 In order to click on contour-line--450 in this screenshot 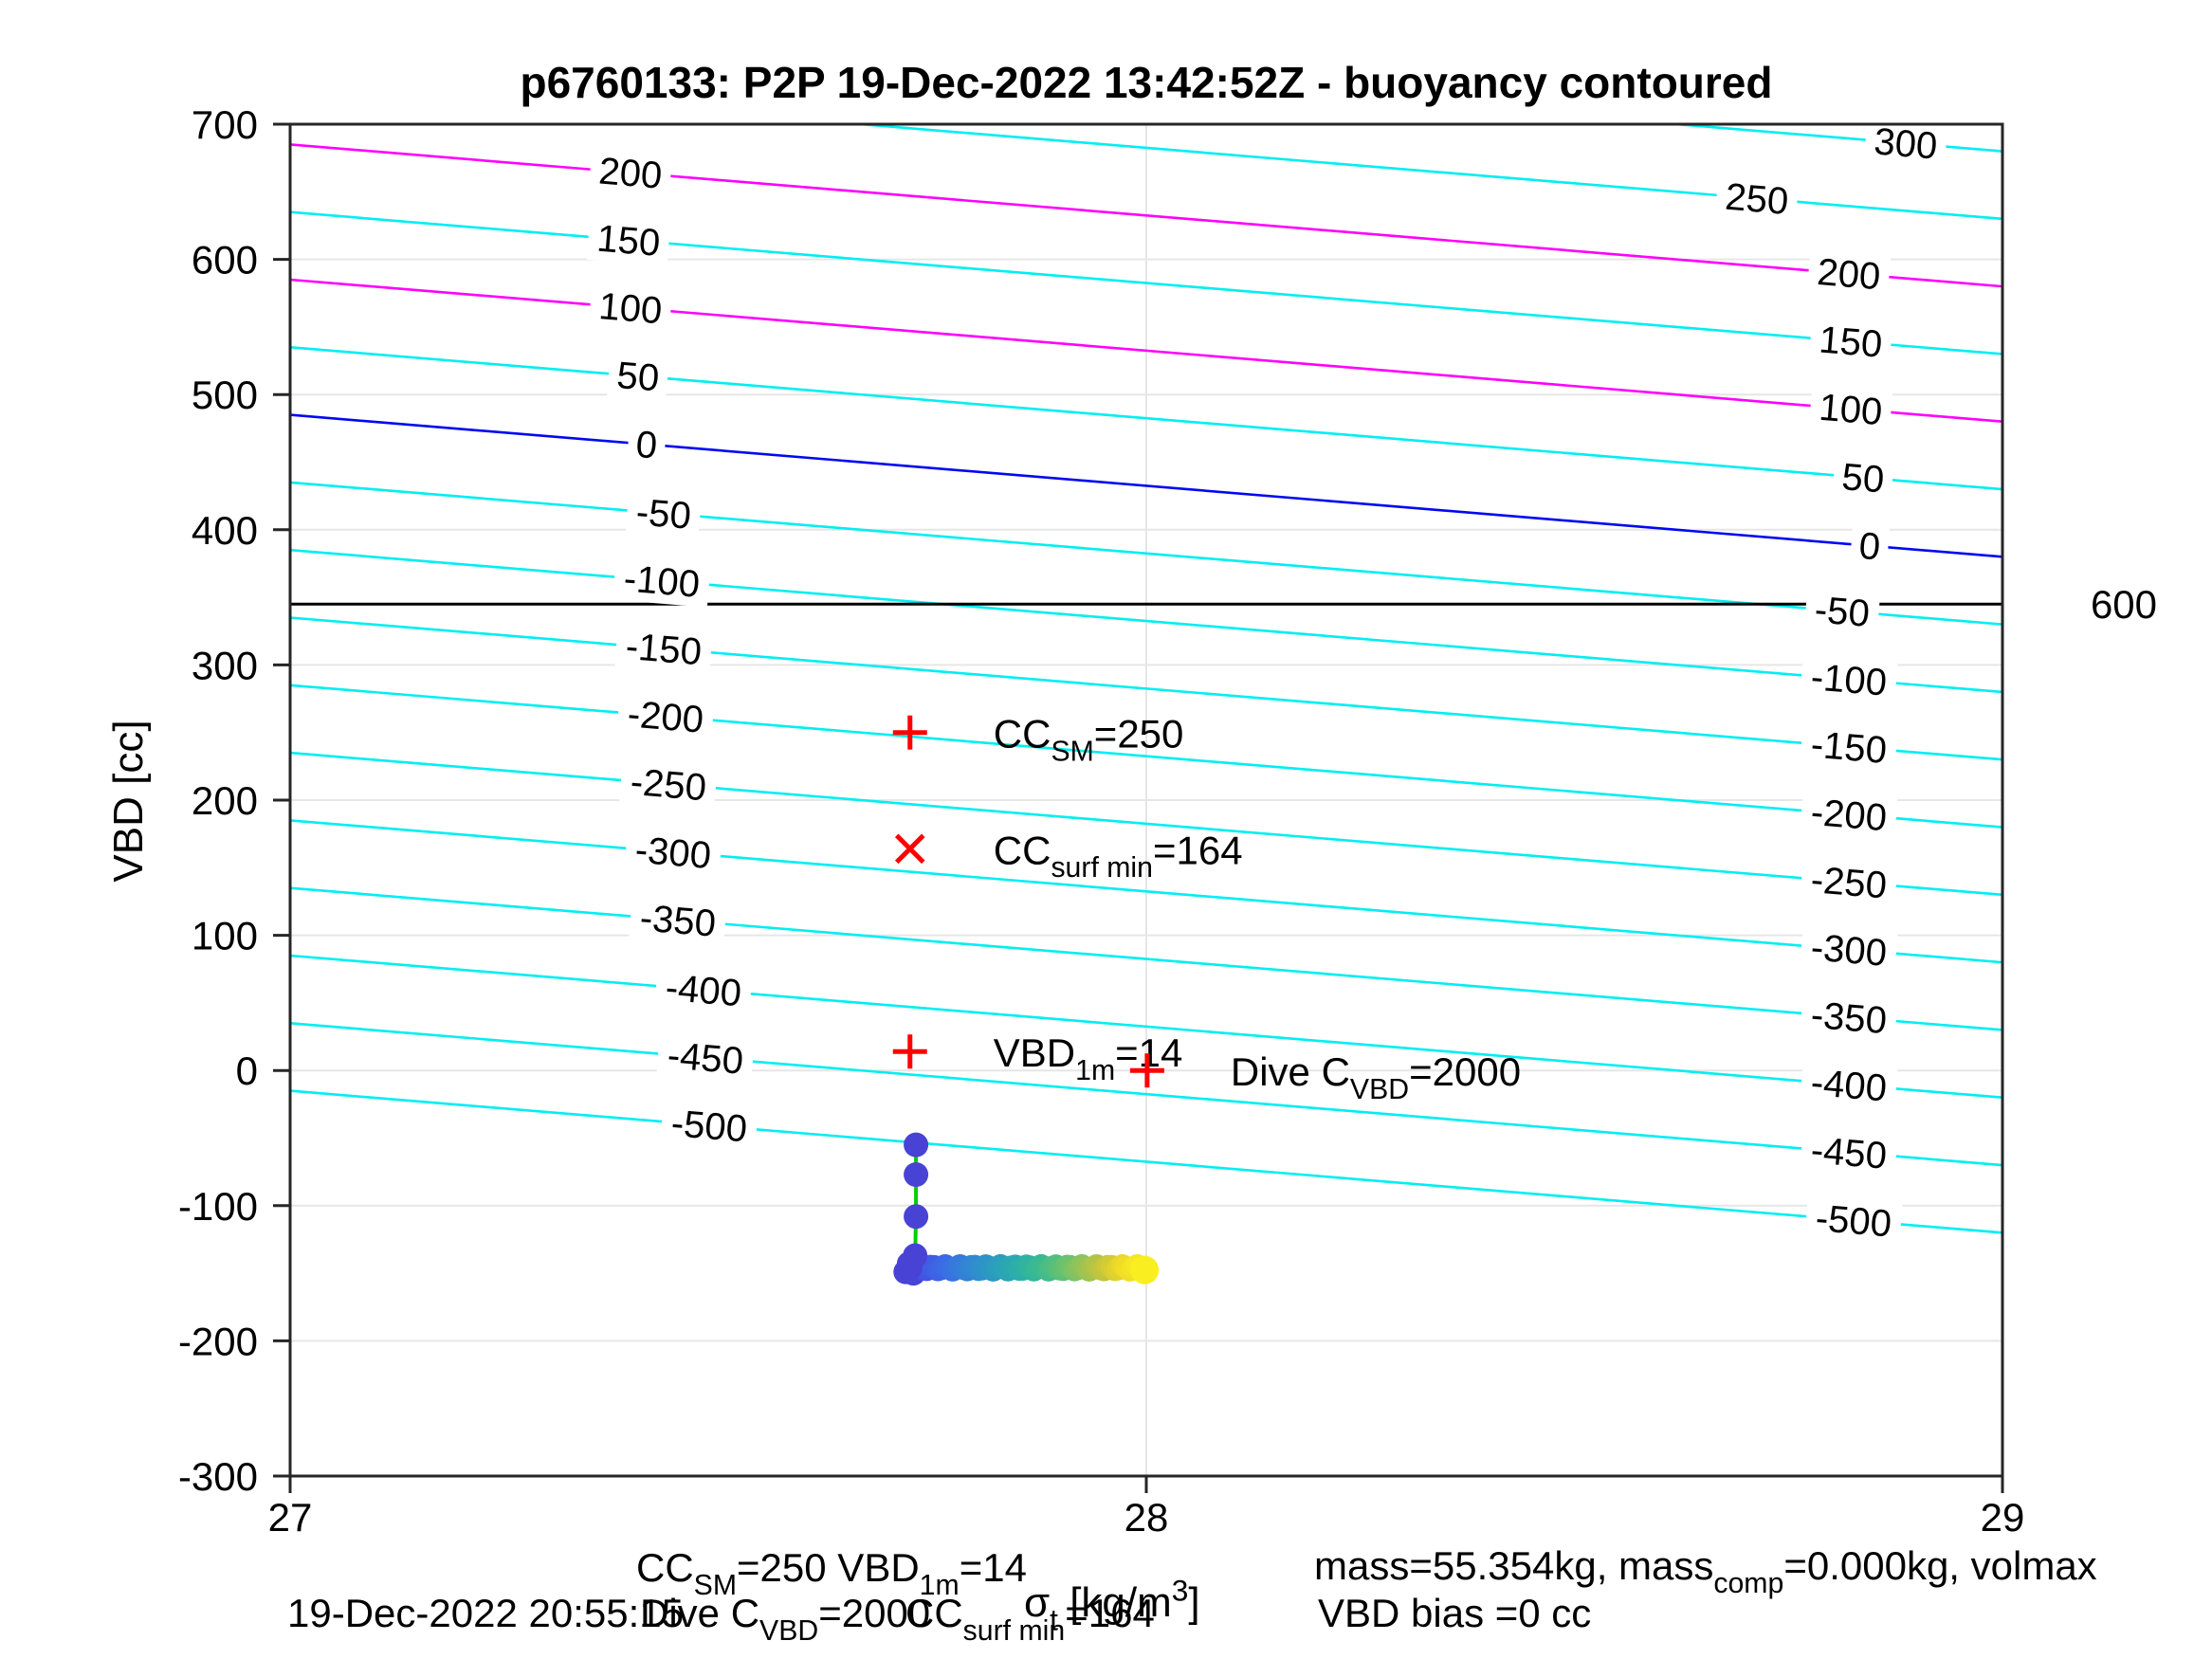, I will do `click(1146, 1094)`.